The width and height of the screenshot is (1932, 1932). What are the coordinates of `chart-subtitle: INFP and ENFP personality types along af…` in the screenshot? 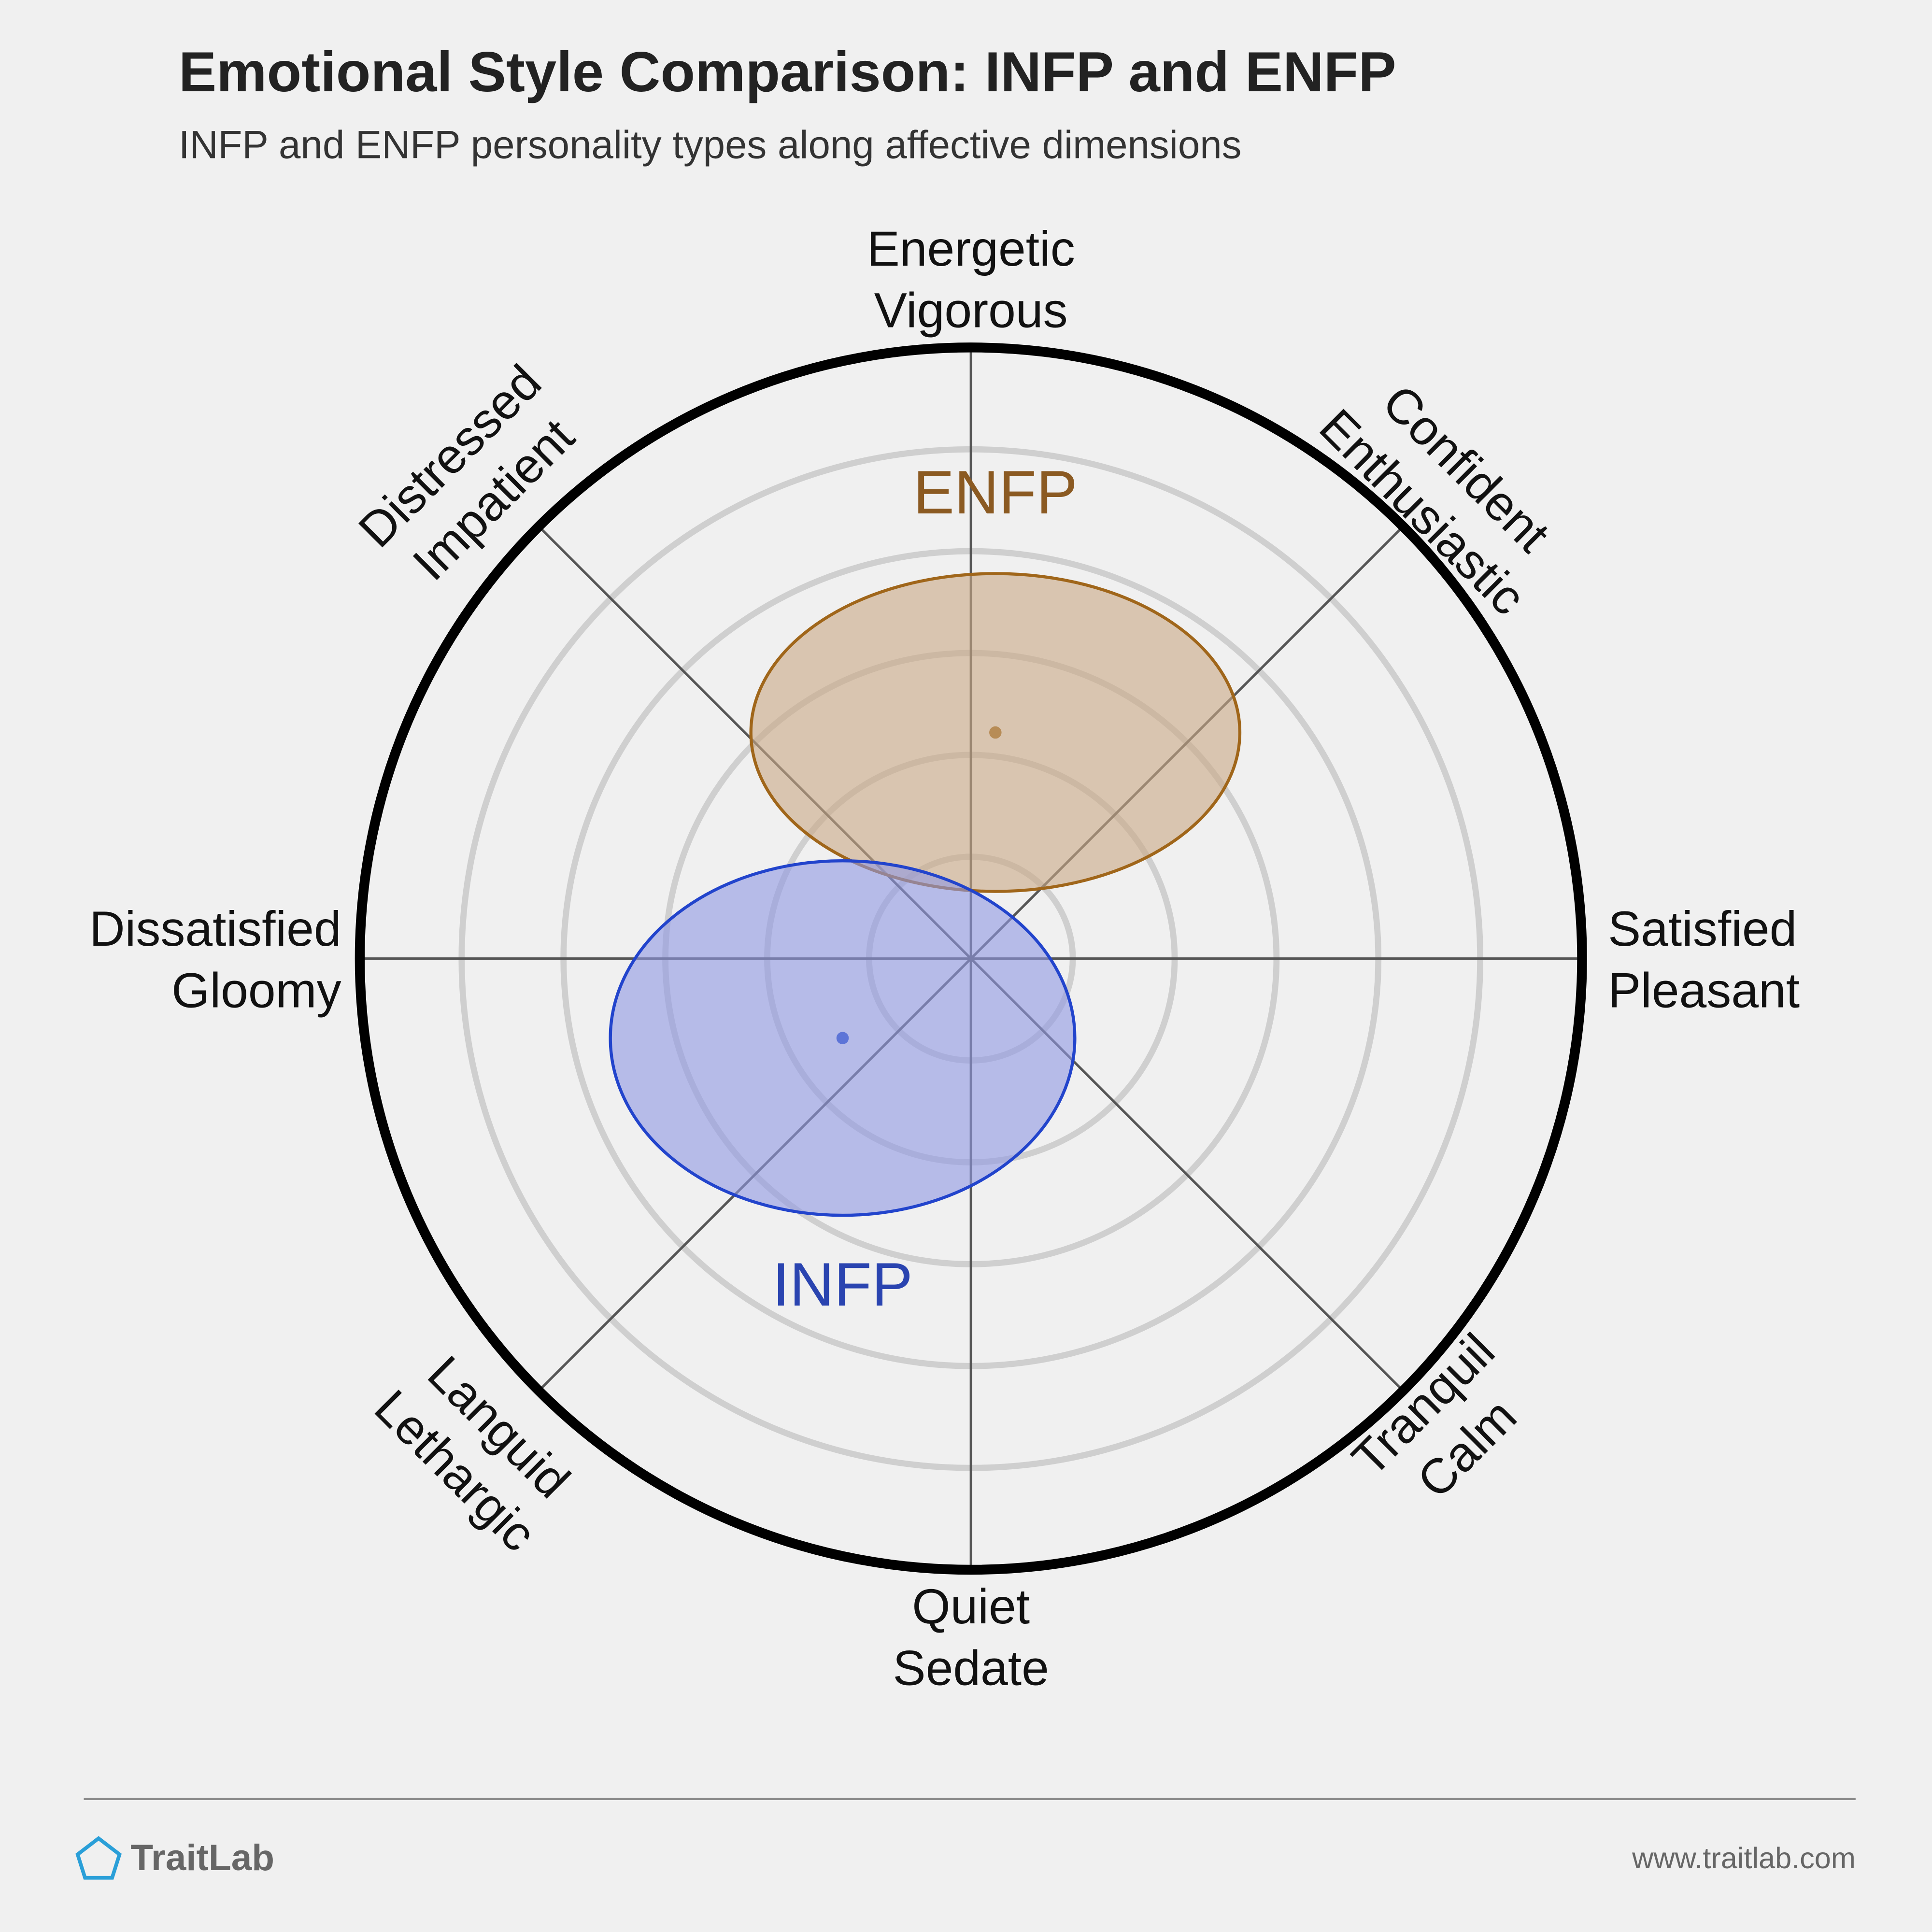 It's located at (710, 145).